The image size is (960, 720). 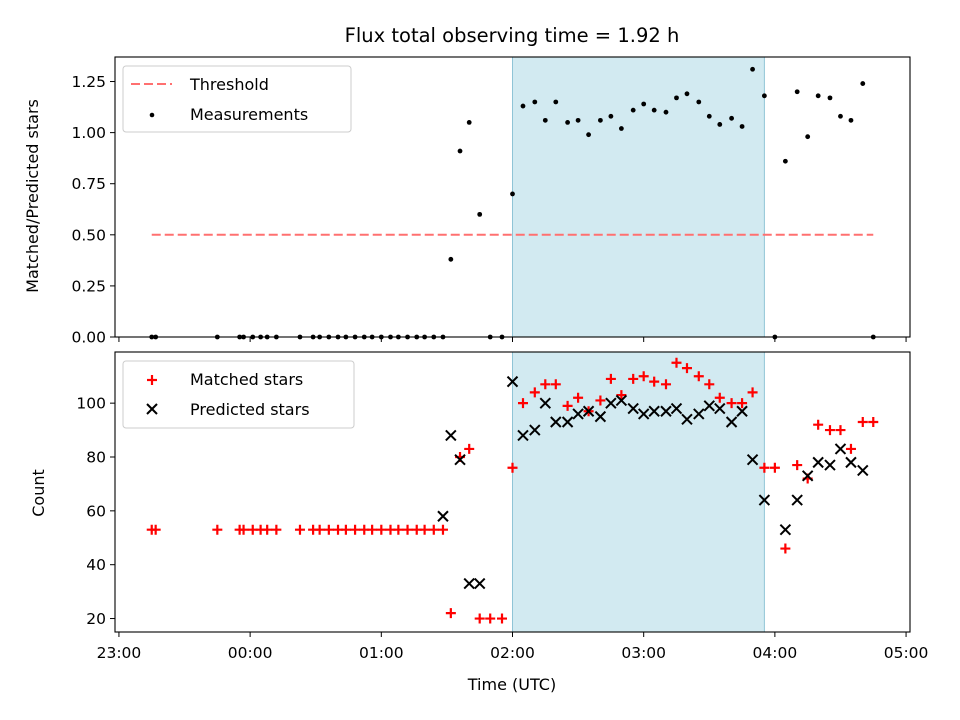 I want to click on y-tick-label: 1.25, so click(x=88, y=82).